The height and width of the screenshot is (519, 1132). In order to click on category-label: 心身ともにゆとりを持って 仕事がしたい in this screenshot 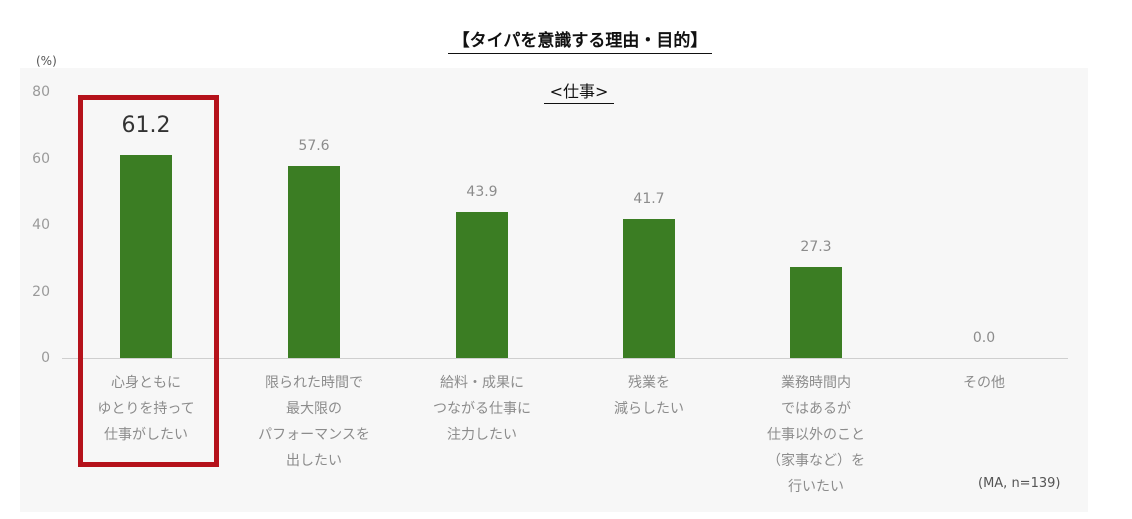, I will do `click(146, 409)`.